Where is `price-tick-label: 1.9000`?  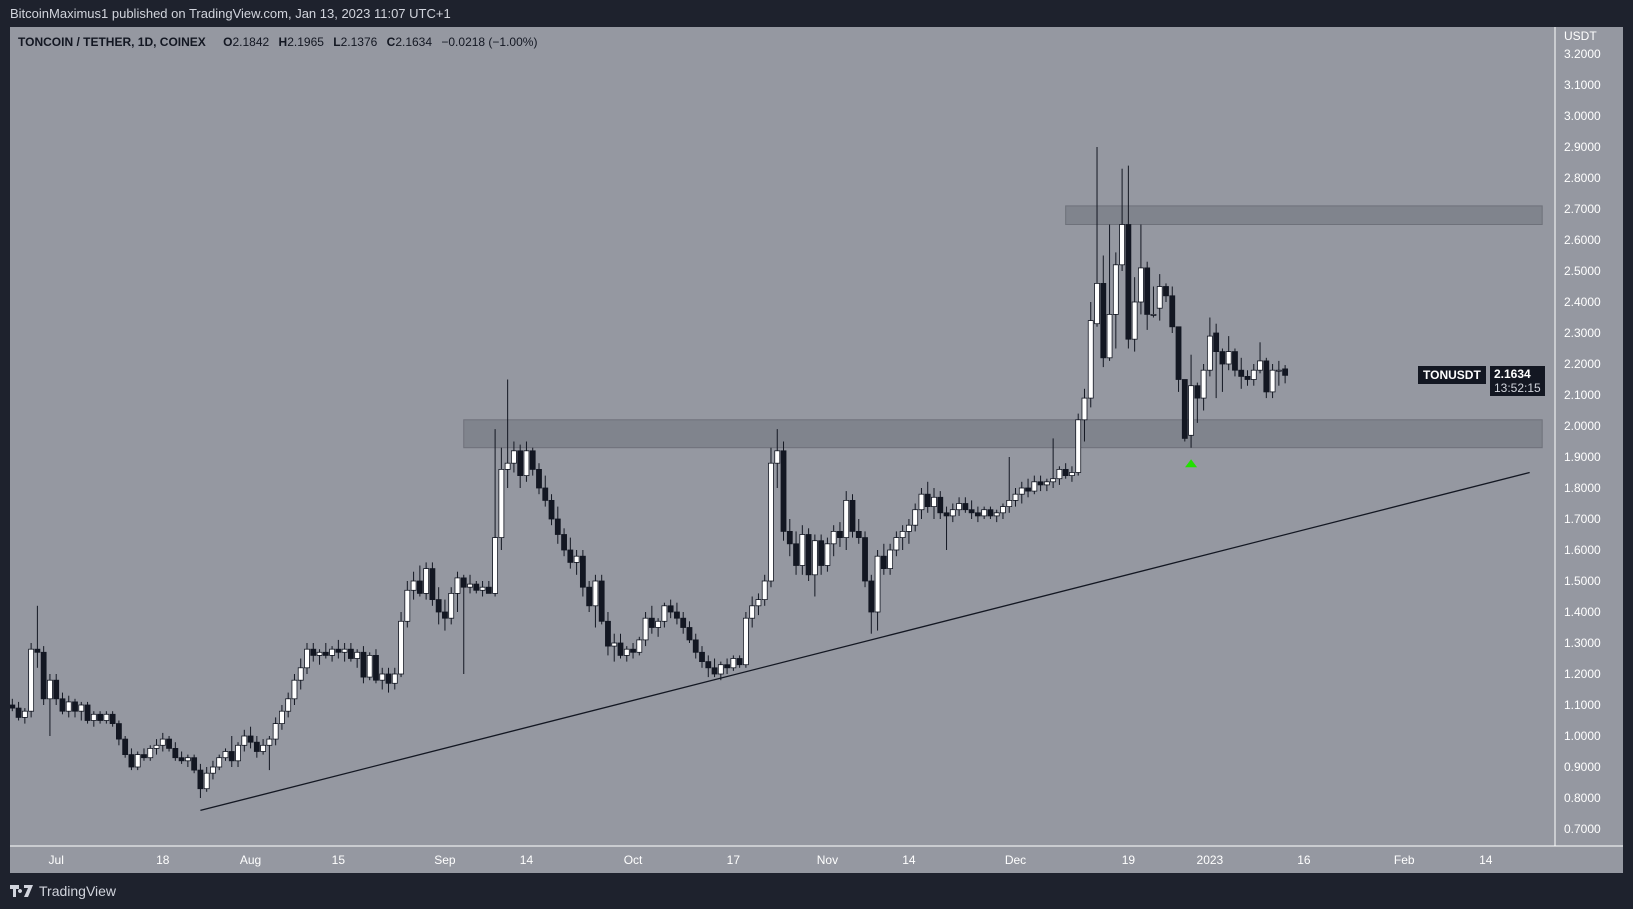
price-tick-label: 1.9000 is located at coordinates (1582, 457).